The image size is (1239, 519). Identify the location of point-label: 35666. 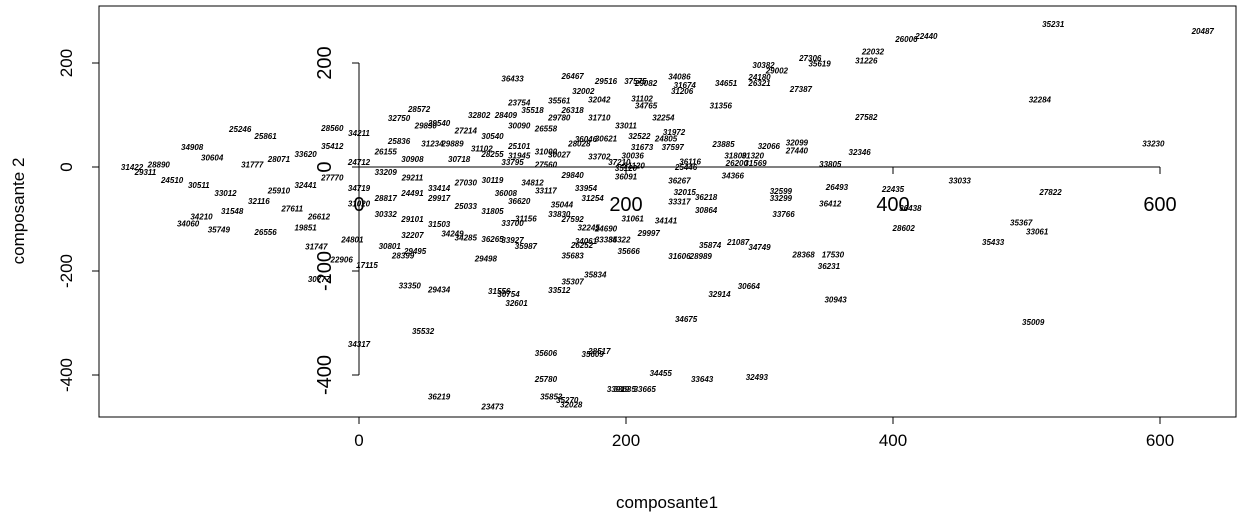
(629, 251).